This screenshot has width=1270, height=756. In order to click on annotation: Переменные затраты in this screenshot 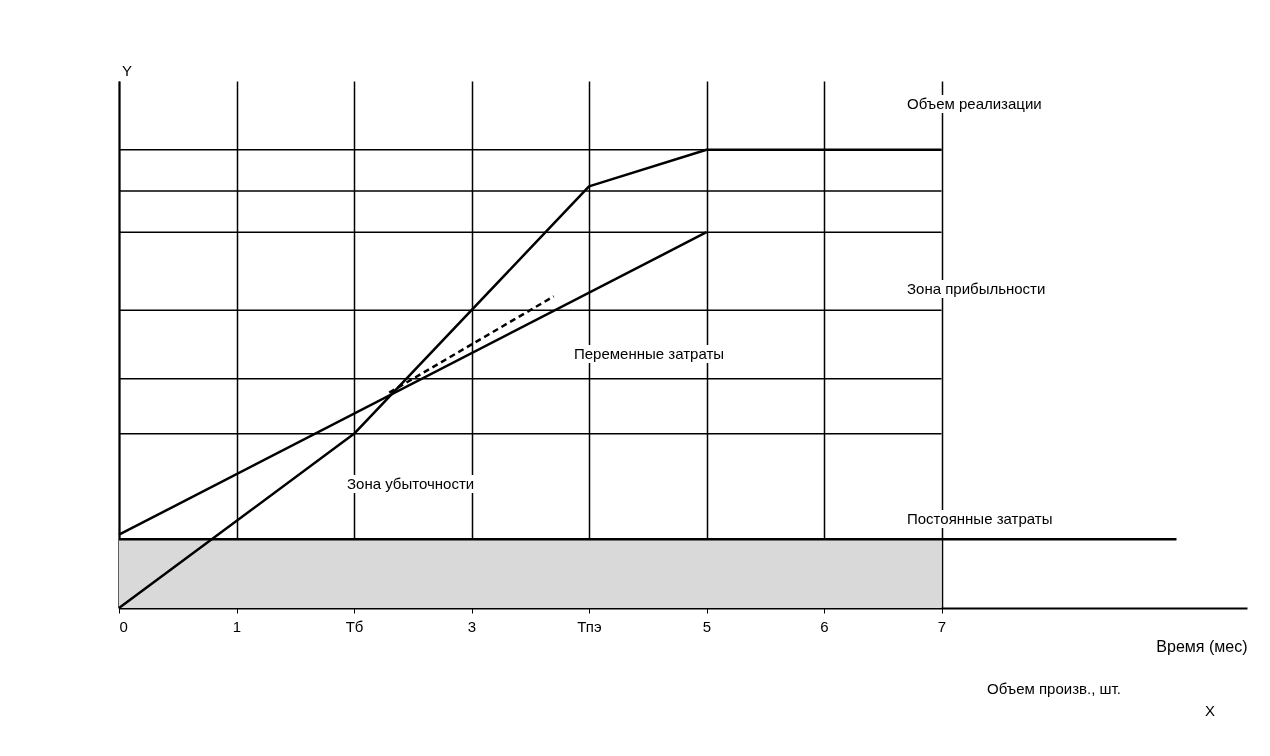, I will do `click(649, 354)`.